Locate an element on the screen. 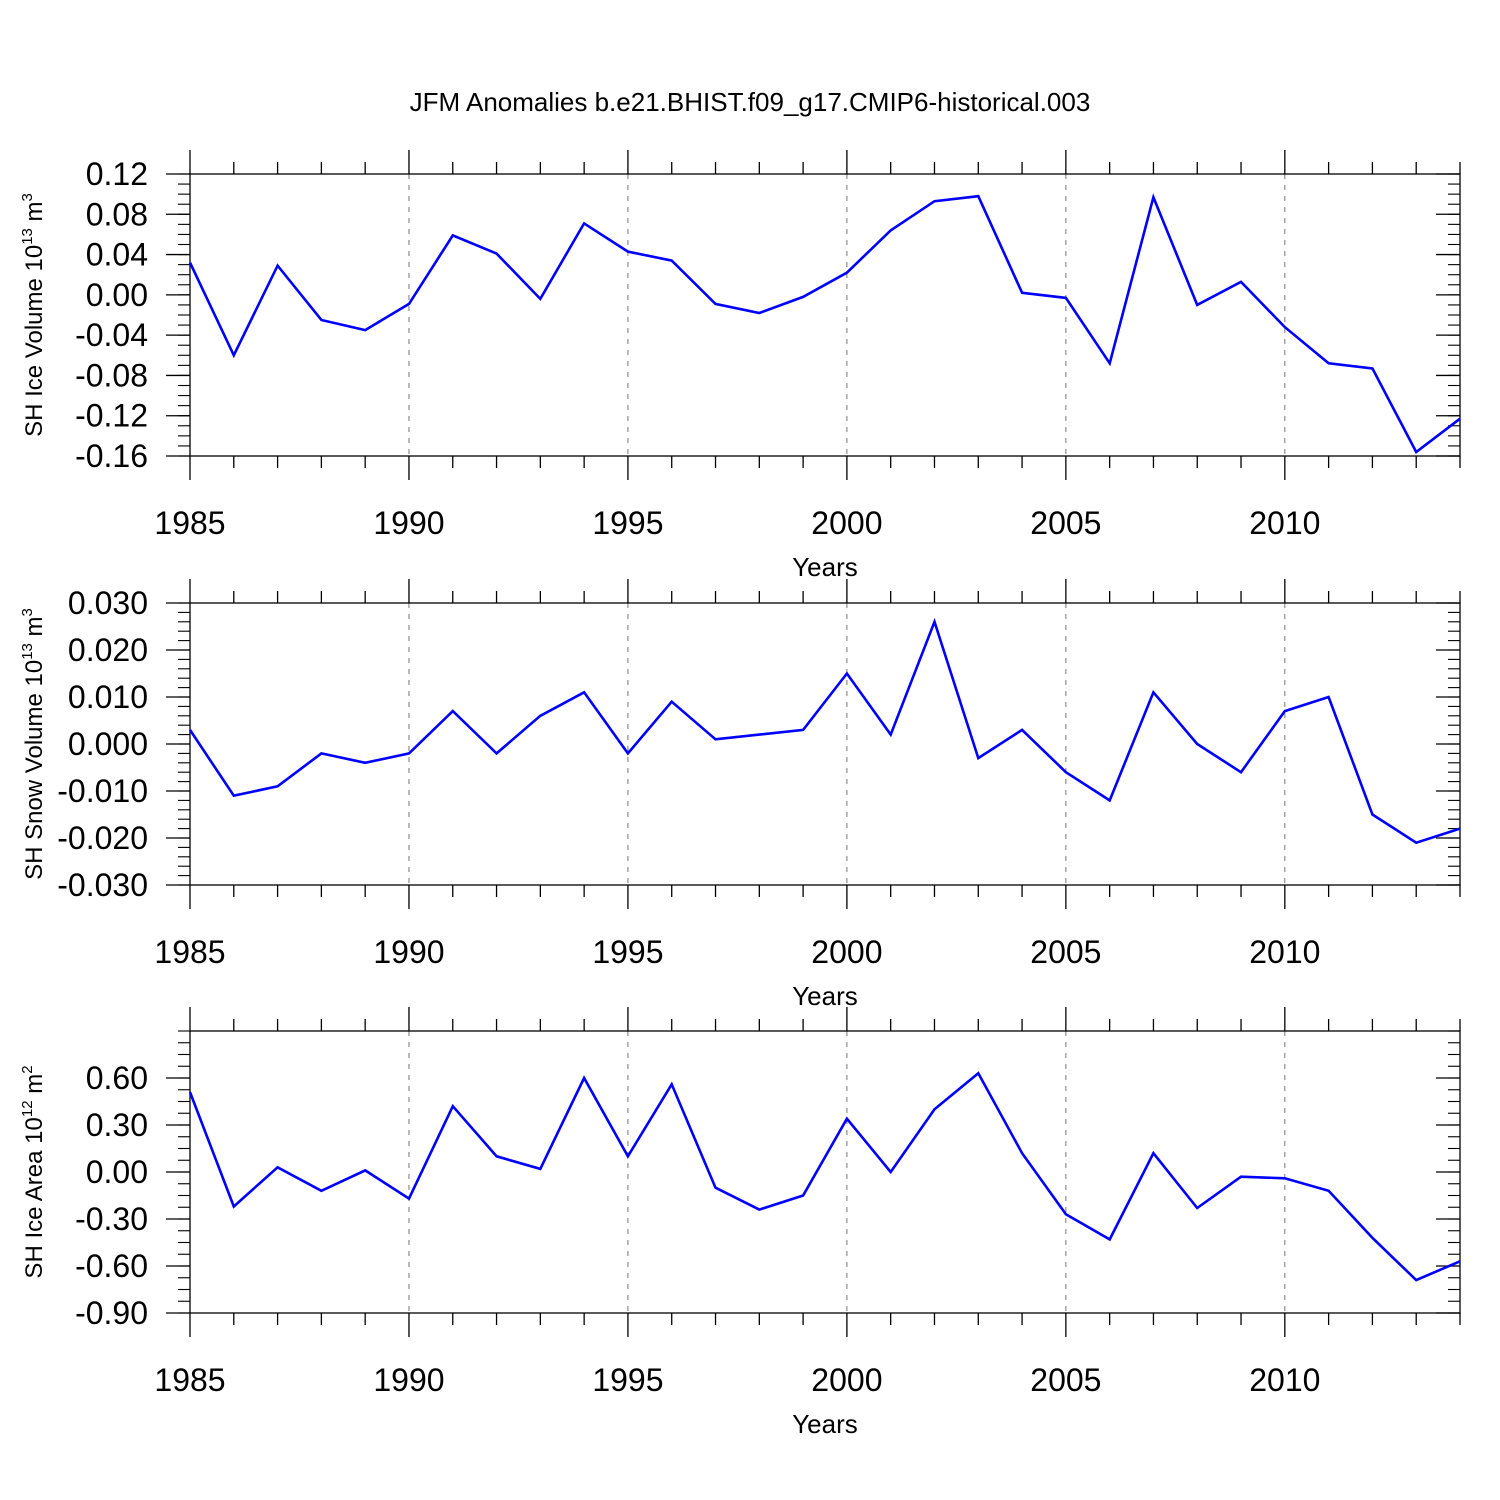 The image size is (1500, 1500). y-tick-label: -0.020 is located at coordinates (102, 838).